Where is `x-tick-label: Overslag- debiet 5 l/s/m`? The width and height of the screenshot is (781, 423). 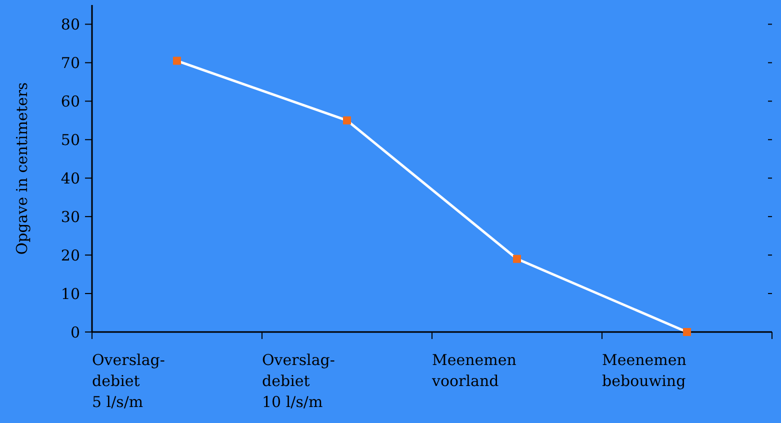
x-tick-label: Overslag- debiet 5 l/s/m is located at coordinates (128, 381).